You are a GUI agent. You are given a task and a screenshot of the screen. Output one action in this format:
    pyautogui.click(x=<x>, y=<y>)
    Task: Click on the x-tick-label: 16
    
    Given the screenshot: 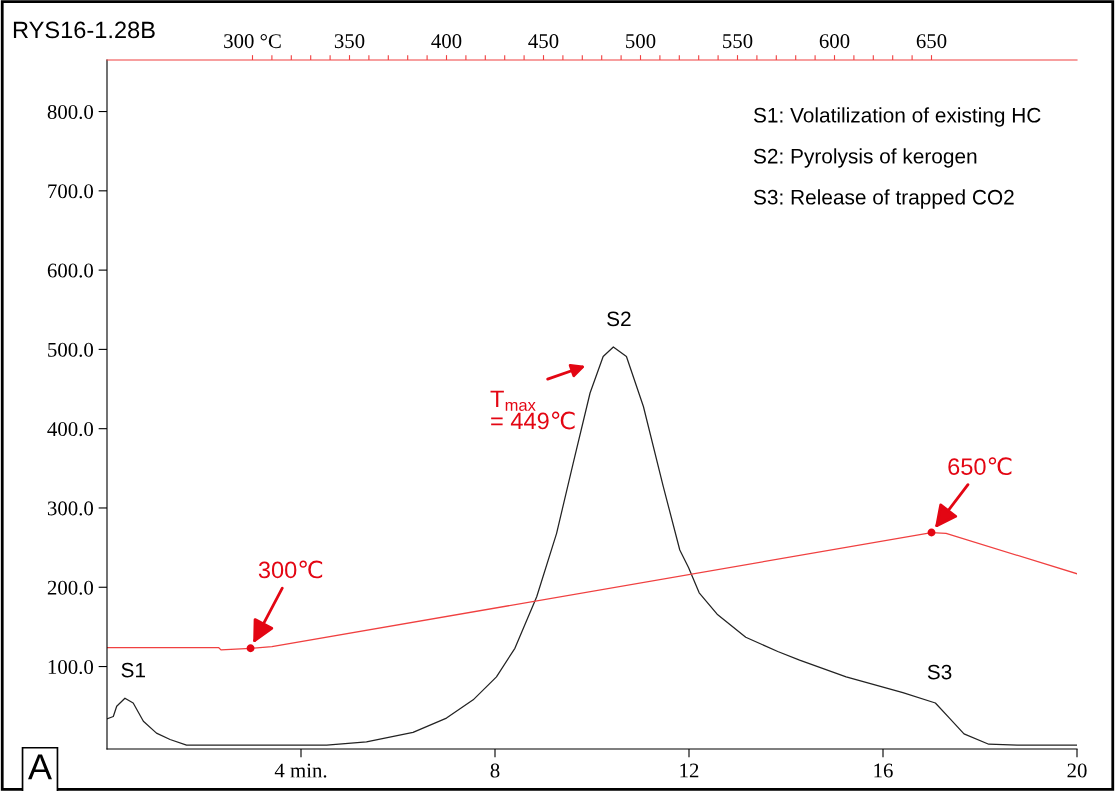 What is the action you would take?
    pyautogui.click(x=883, y=770)
    